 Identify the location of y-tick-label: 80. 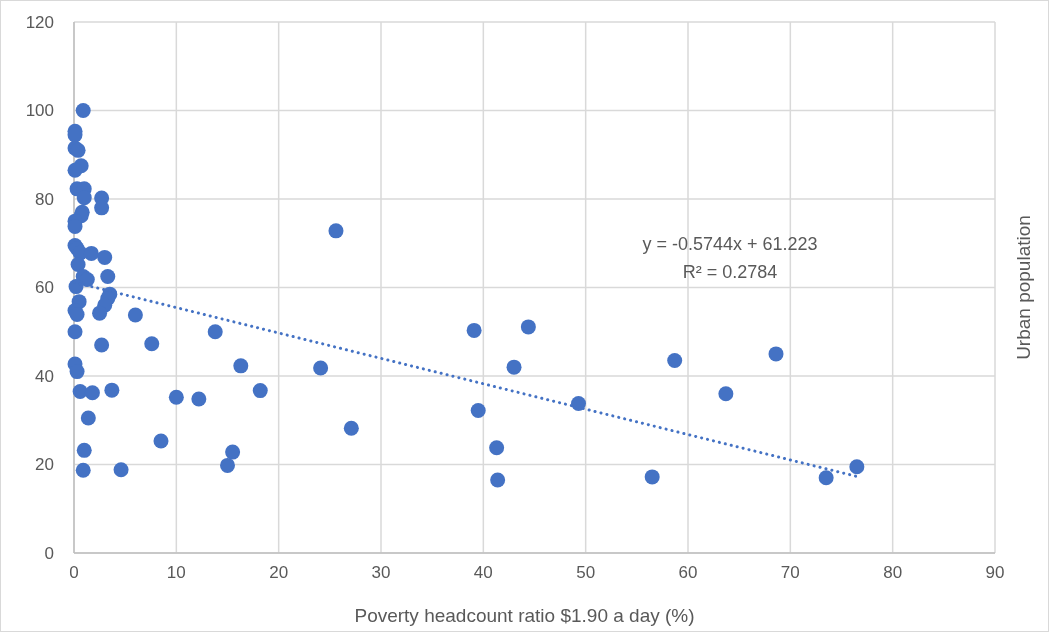
(44, 199).